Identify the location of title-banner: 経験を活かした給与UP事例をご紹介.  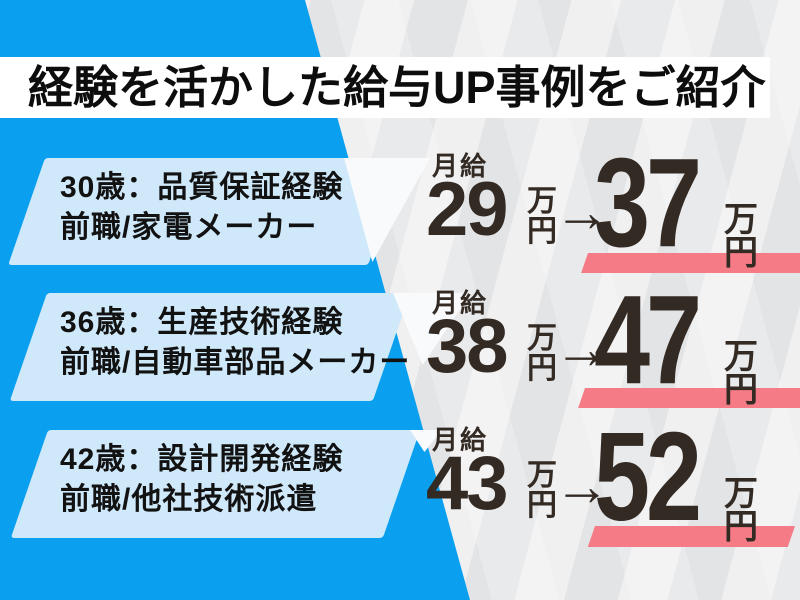
(385, 87).